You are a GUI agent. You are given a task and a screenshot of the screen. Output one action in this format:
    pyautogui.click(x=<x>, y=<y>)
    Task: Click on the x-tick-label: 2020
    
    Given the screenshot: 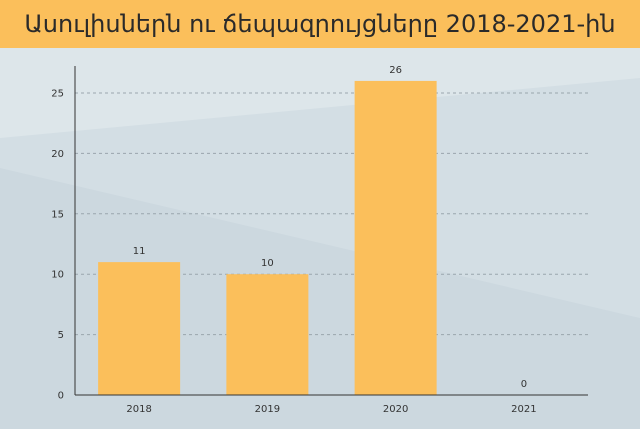 What is the action you would take?
    pyautogui.click(x=395, y=409)
    